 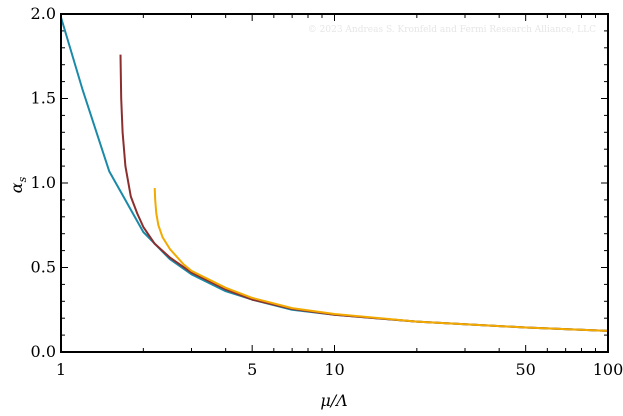 I want to click on x-tick-label: 1, so click(x=61, y=369).